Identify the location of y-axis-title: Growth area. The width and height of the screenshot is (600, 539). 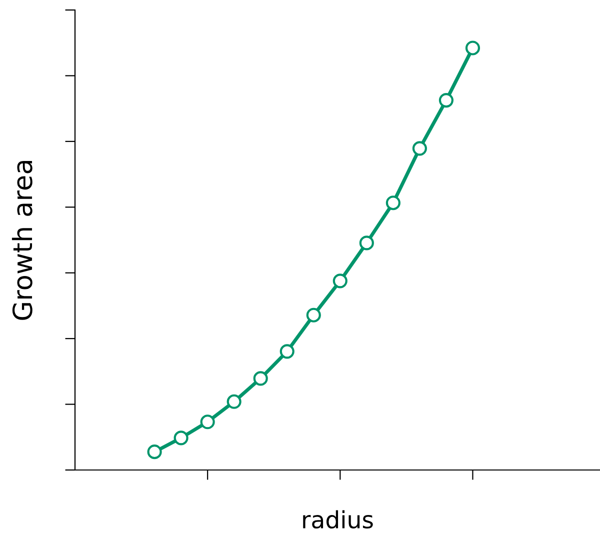
(22, 240).